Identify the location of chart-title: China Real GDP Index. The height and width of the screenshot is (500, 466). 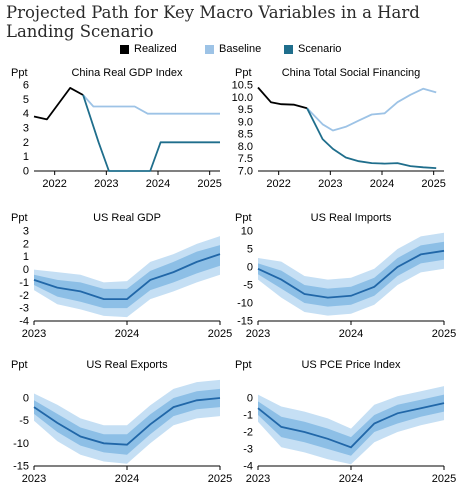
(127, 73).